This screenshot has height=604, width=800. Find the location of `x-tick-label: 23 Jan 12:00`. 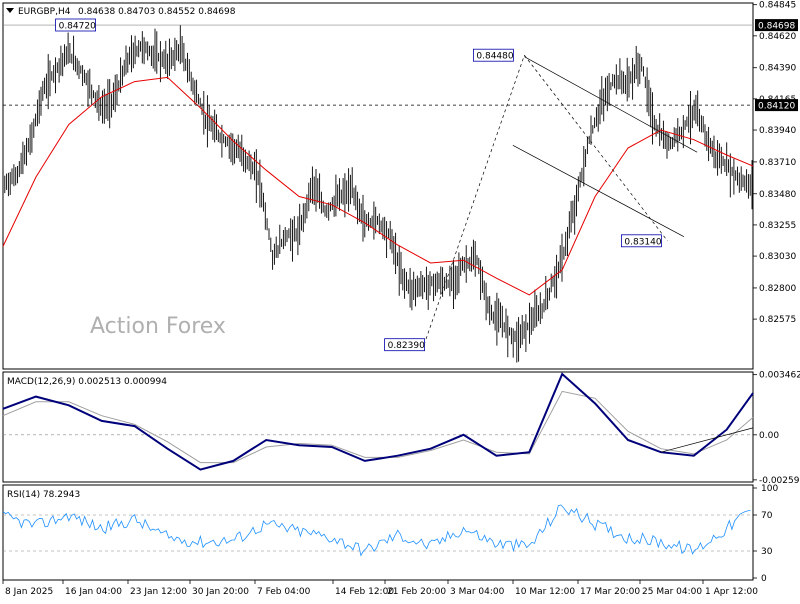

x-tick-label: 23 Jan 12:00 is located at coordinates (158, 592).